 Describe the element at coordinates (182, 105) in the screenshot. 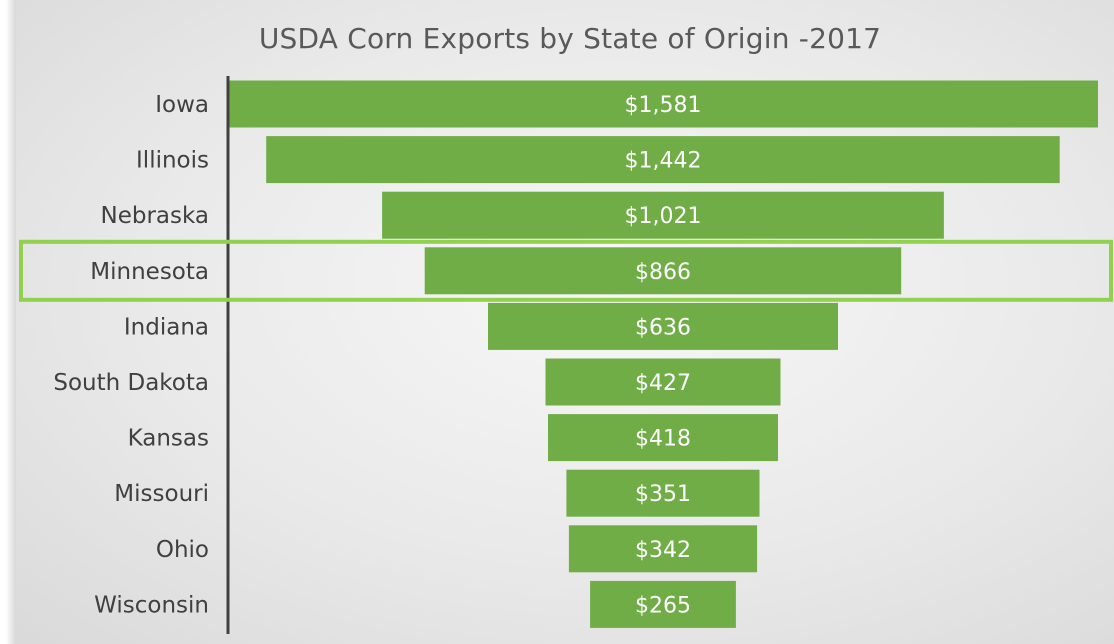

I see `category-label: Iowa` at that location.